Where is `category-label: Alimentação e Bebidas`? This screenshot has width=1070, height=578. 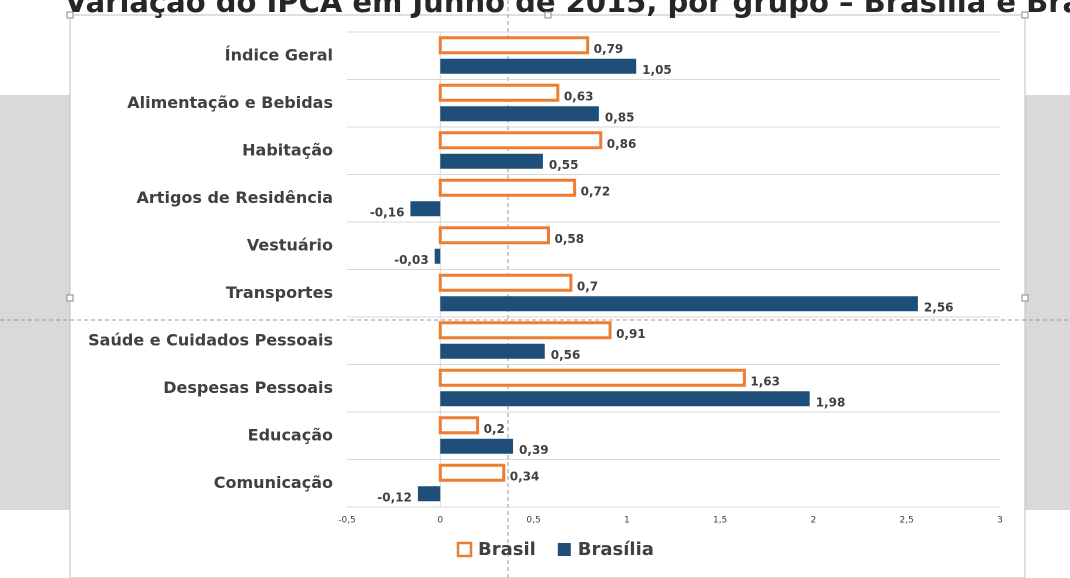 category-label: Alimentação e Bebidas is located at coordinates (230, 102).